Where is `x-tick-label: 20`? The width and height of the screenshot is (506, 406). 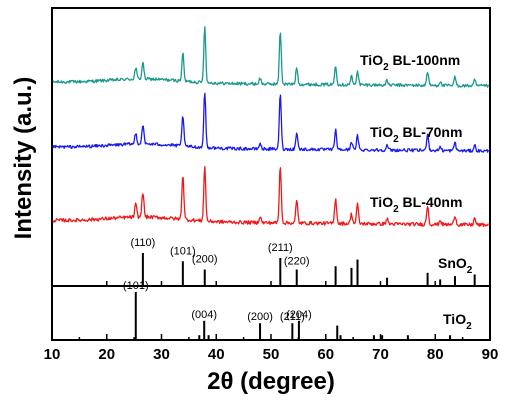
x-tick-label: 20 is located at coordinates (106, 354).